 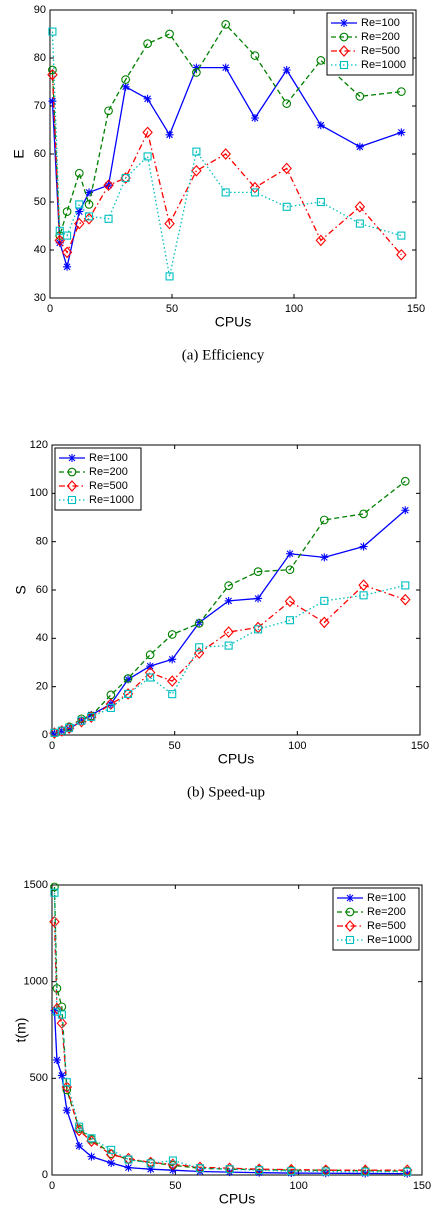 I want to click on y-tick-label: 1000, so click(x=36, y=982).